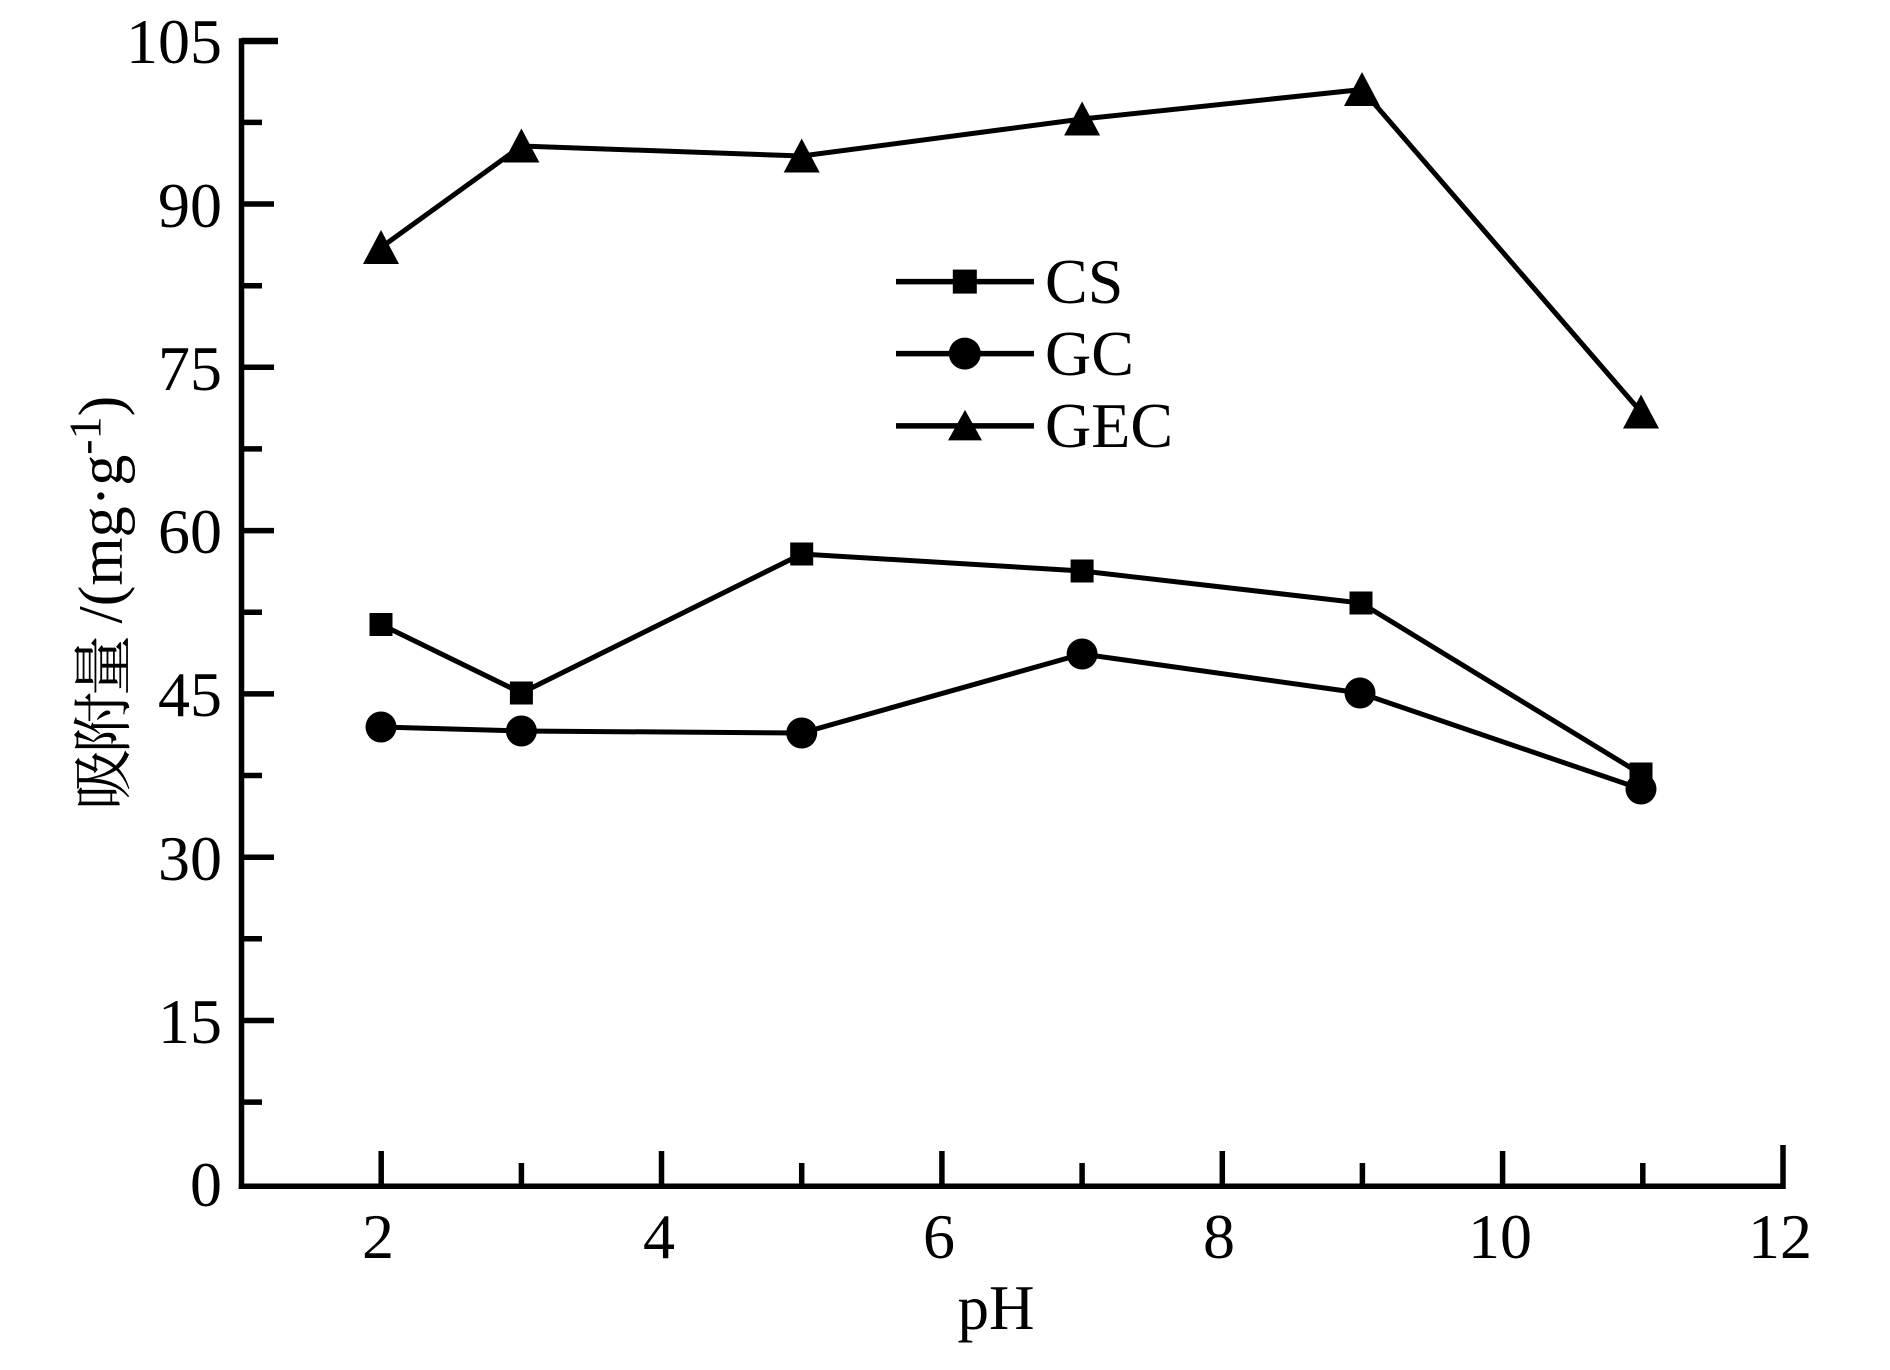  What do you see at coordinates (378, 1236) in the screenshot?
I see `svg-text: 2` at bounding box center [378, 1236].